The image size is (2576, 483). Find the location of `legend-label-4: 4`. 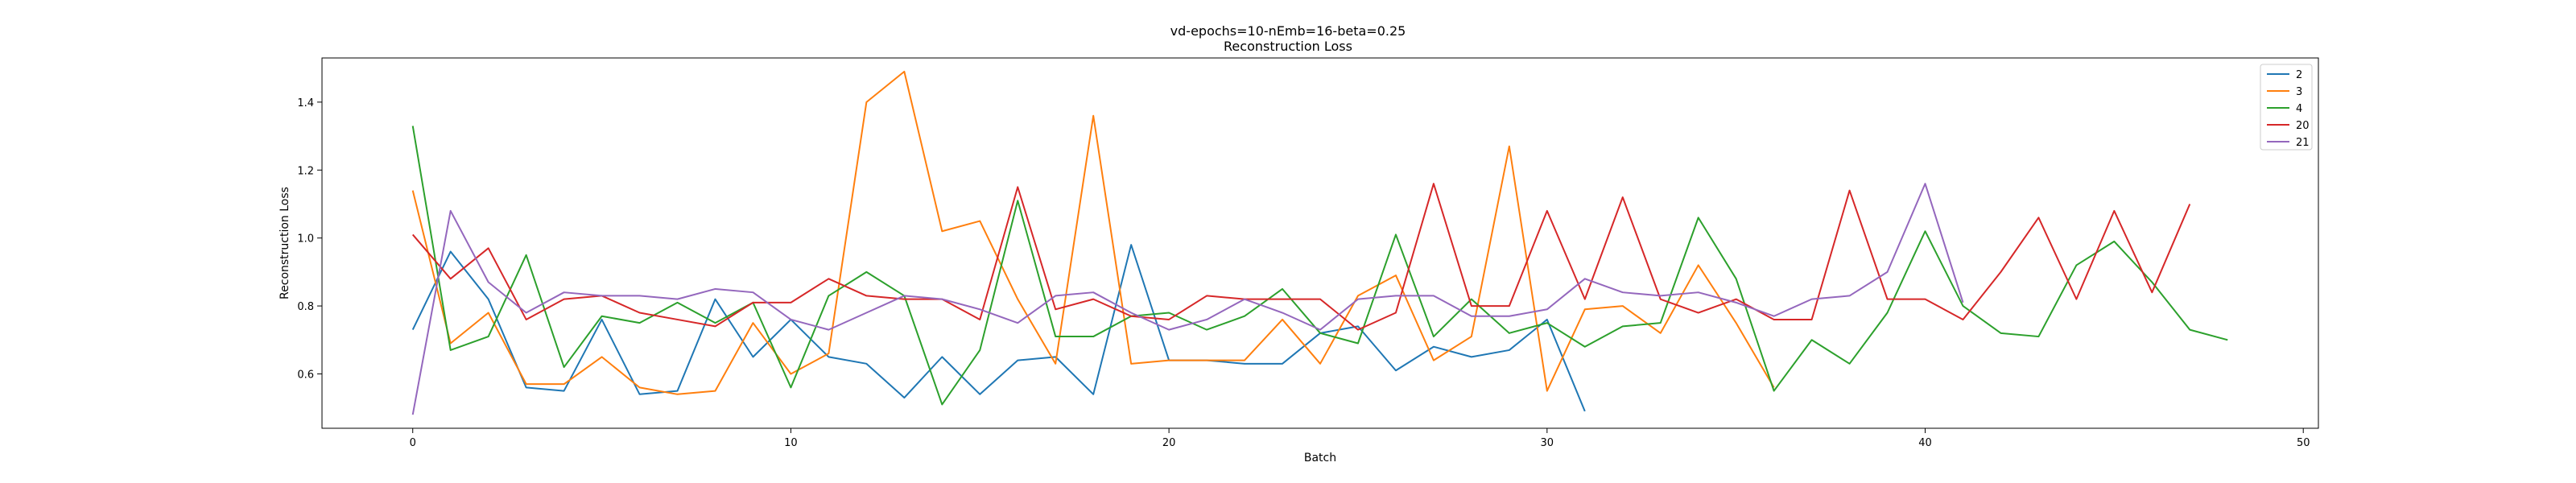

legend-label-4: 4 is located at coordinates (2299, 109).